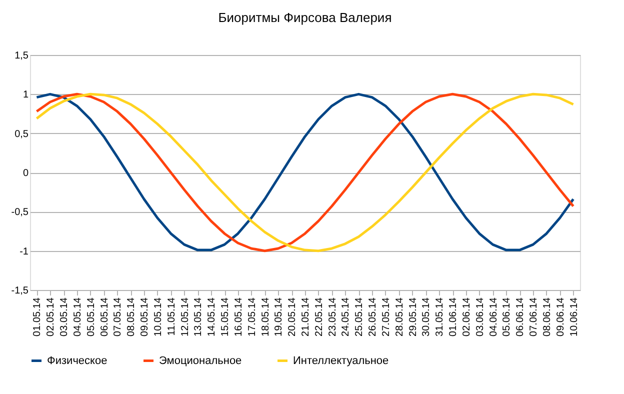 This screenshot has width=624, height=394. I want to click on x-tick-label: 07.06.14, so click(534, 316).